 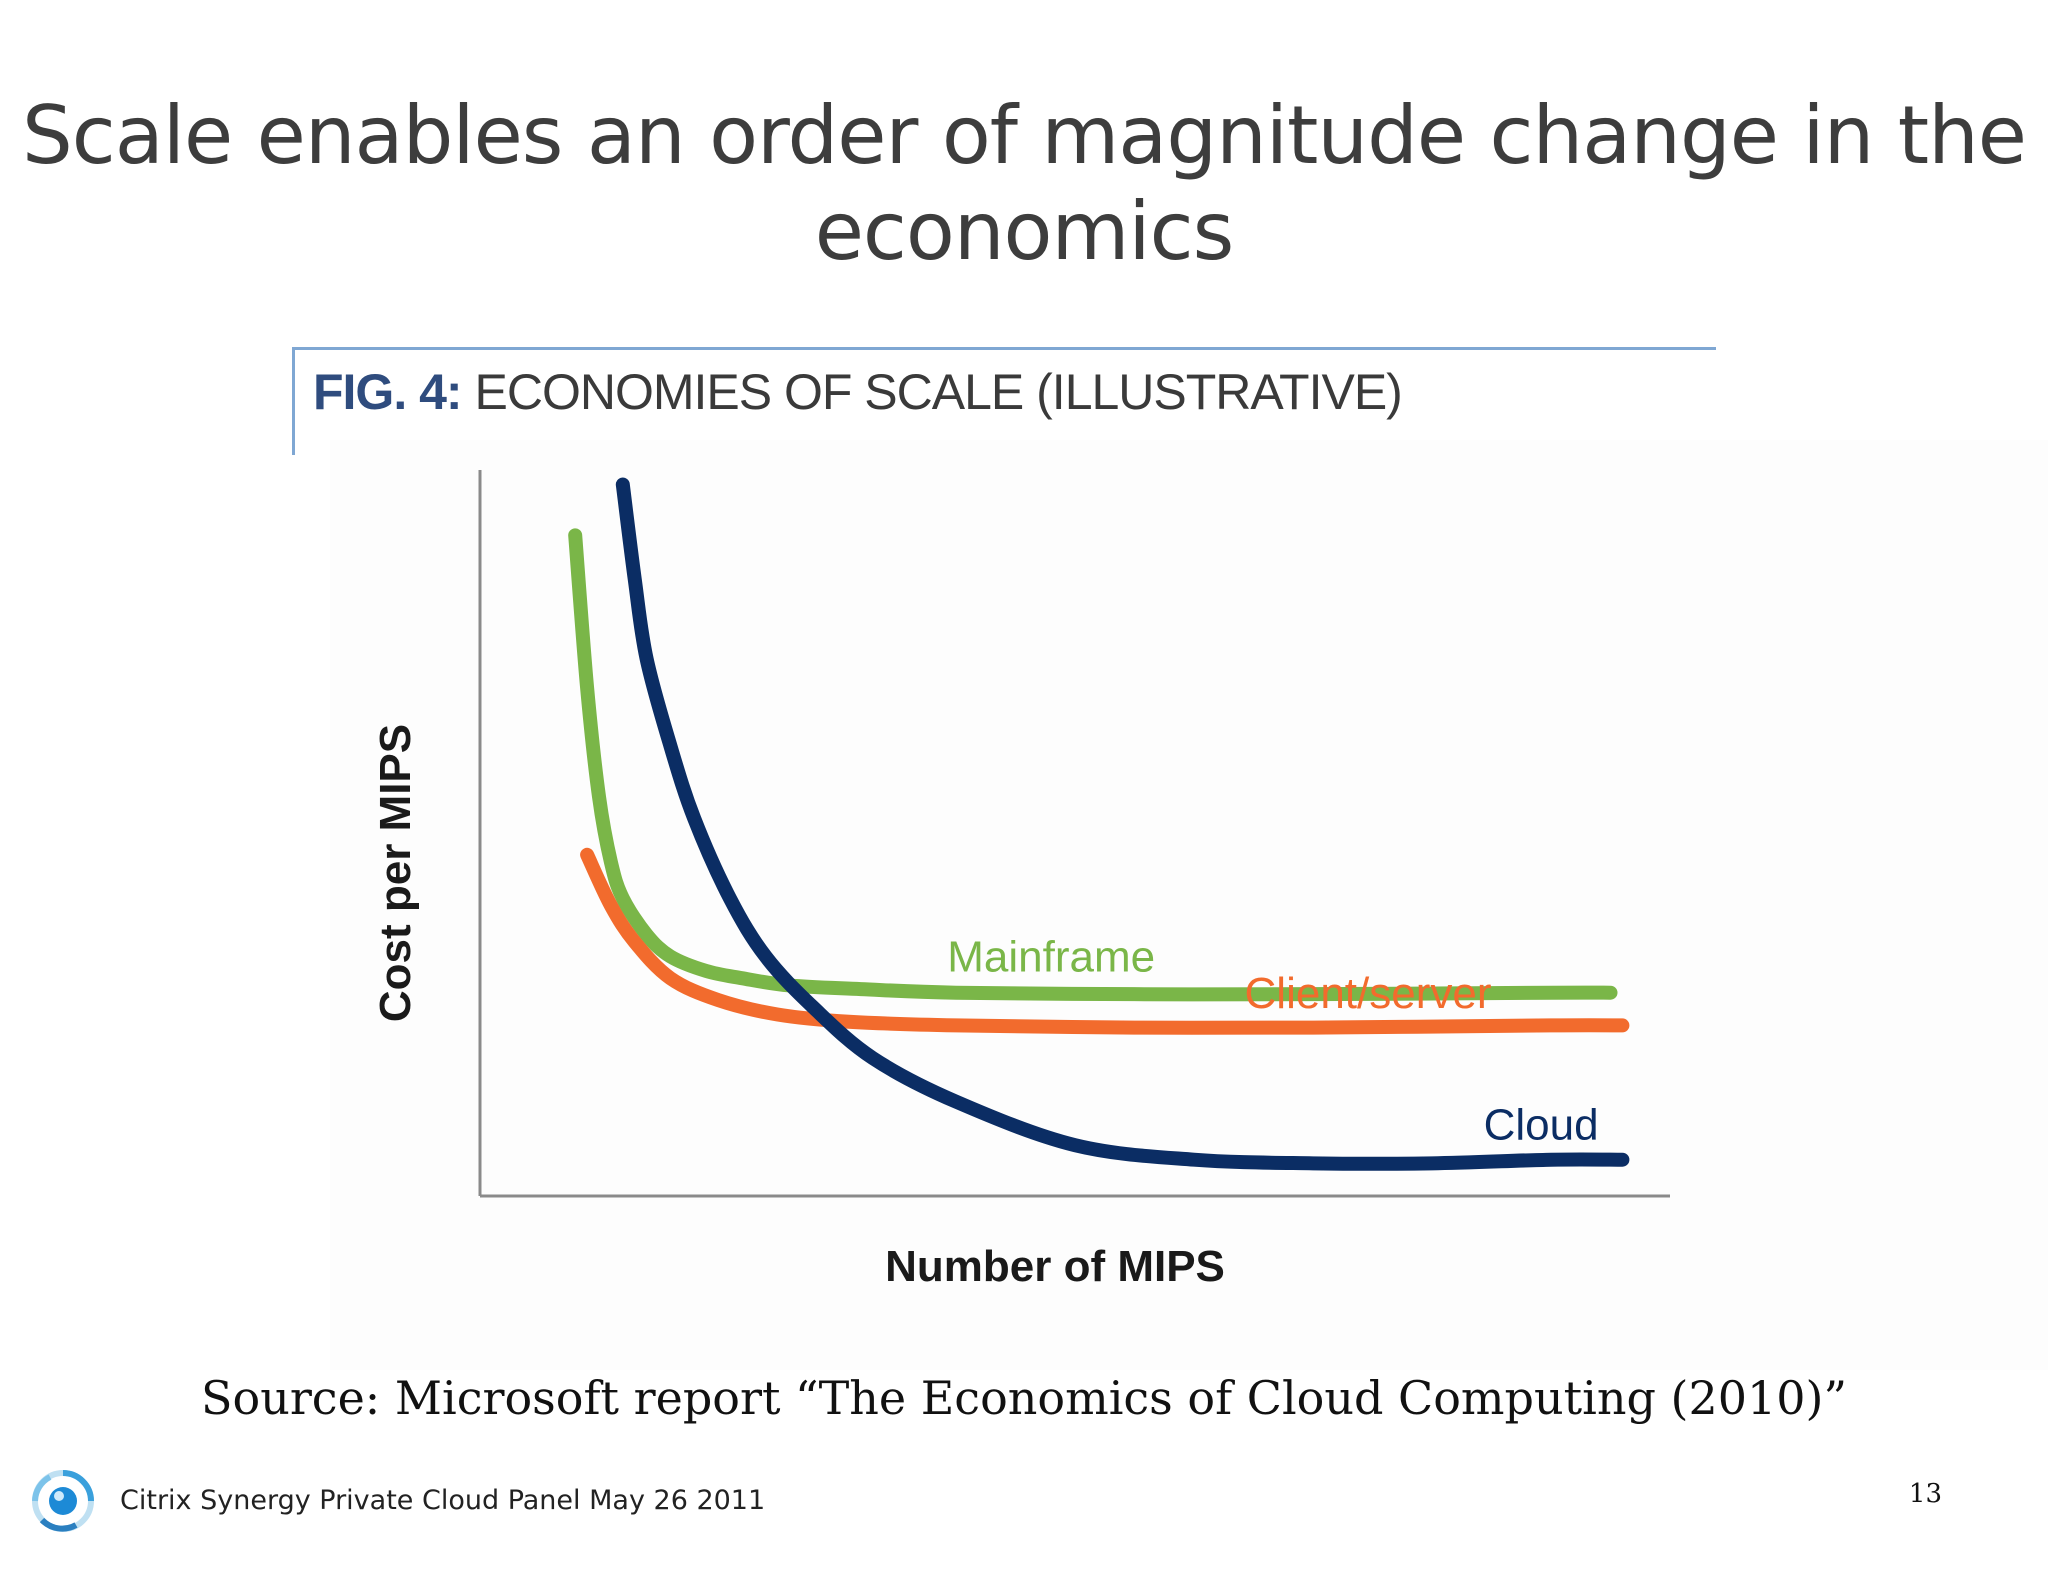 What do you see at coordinates (1055, 1266) in the screenshot?
I see `x-axis-label: Number of MIPS` at bounding box center [1055, 1266].